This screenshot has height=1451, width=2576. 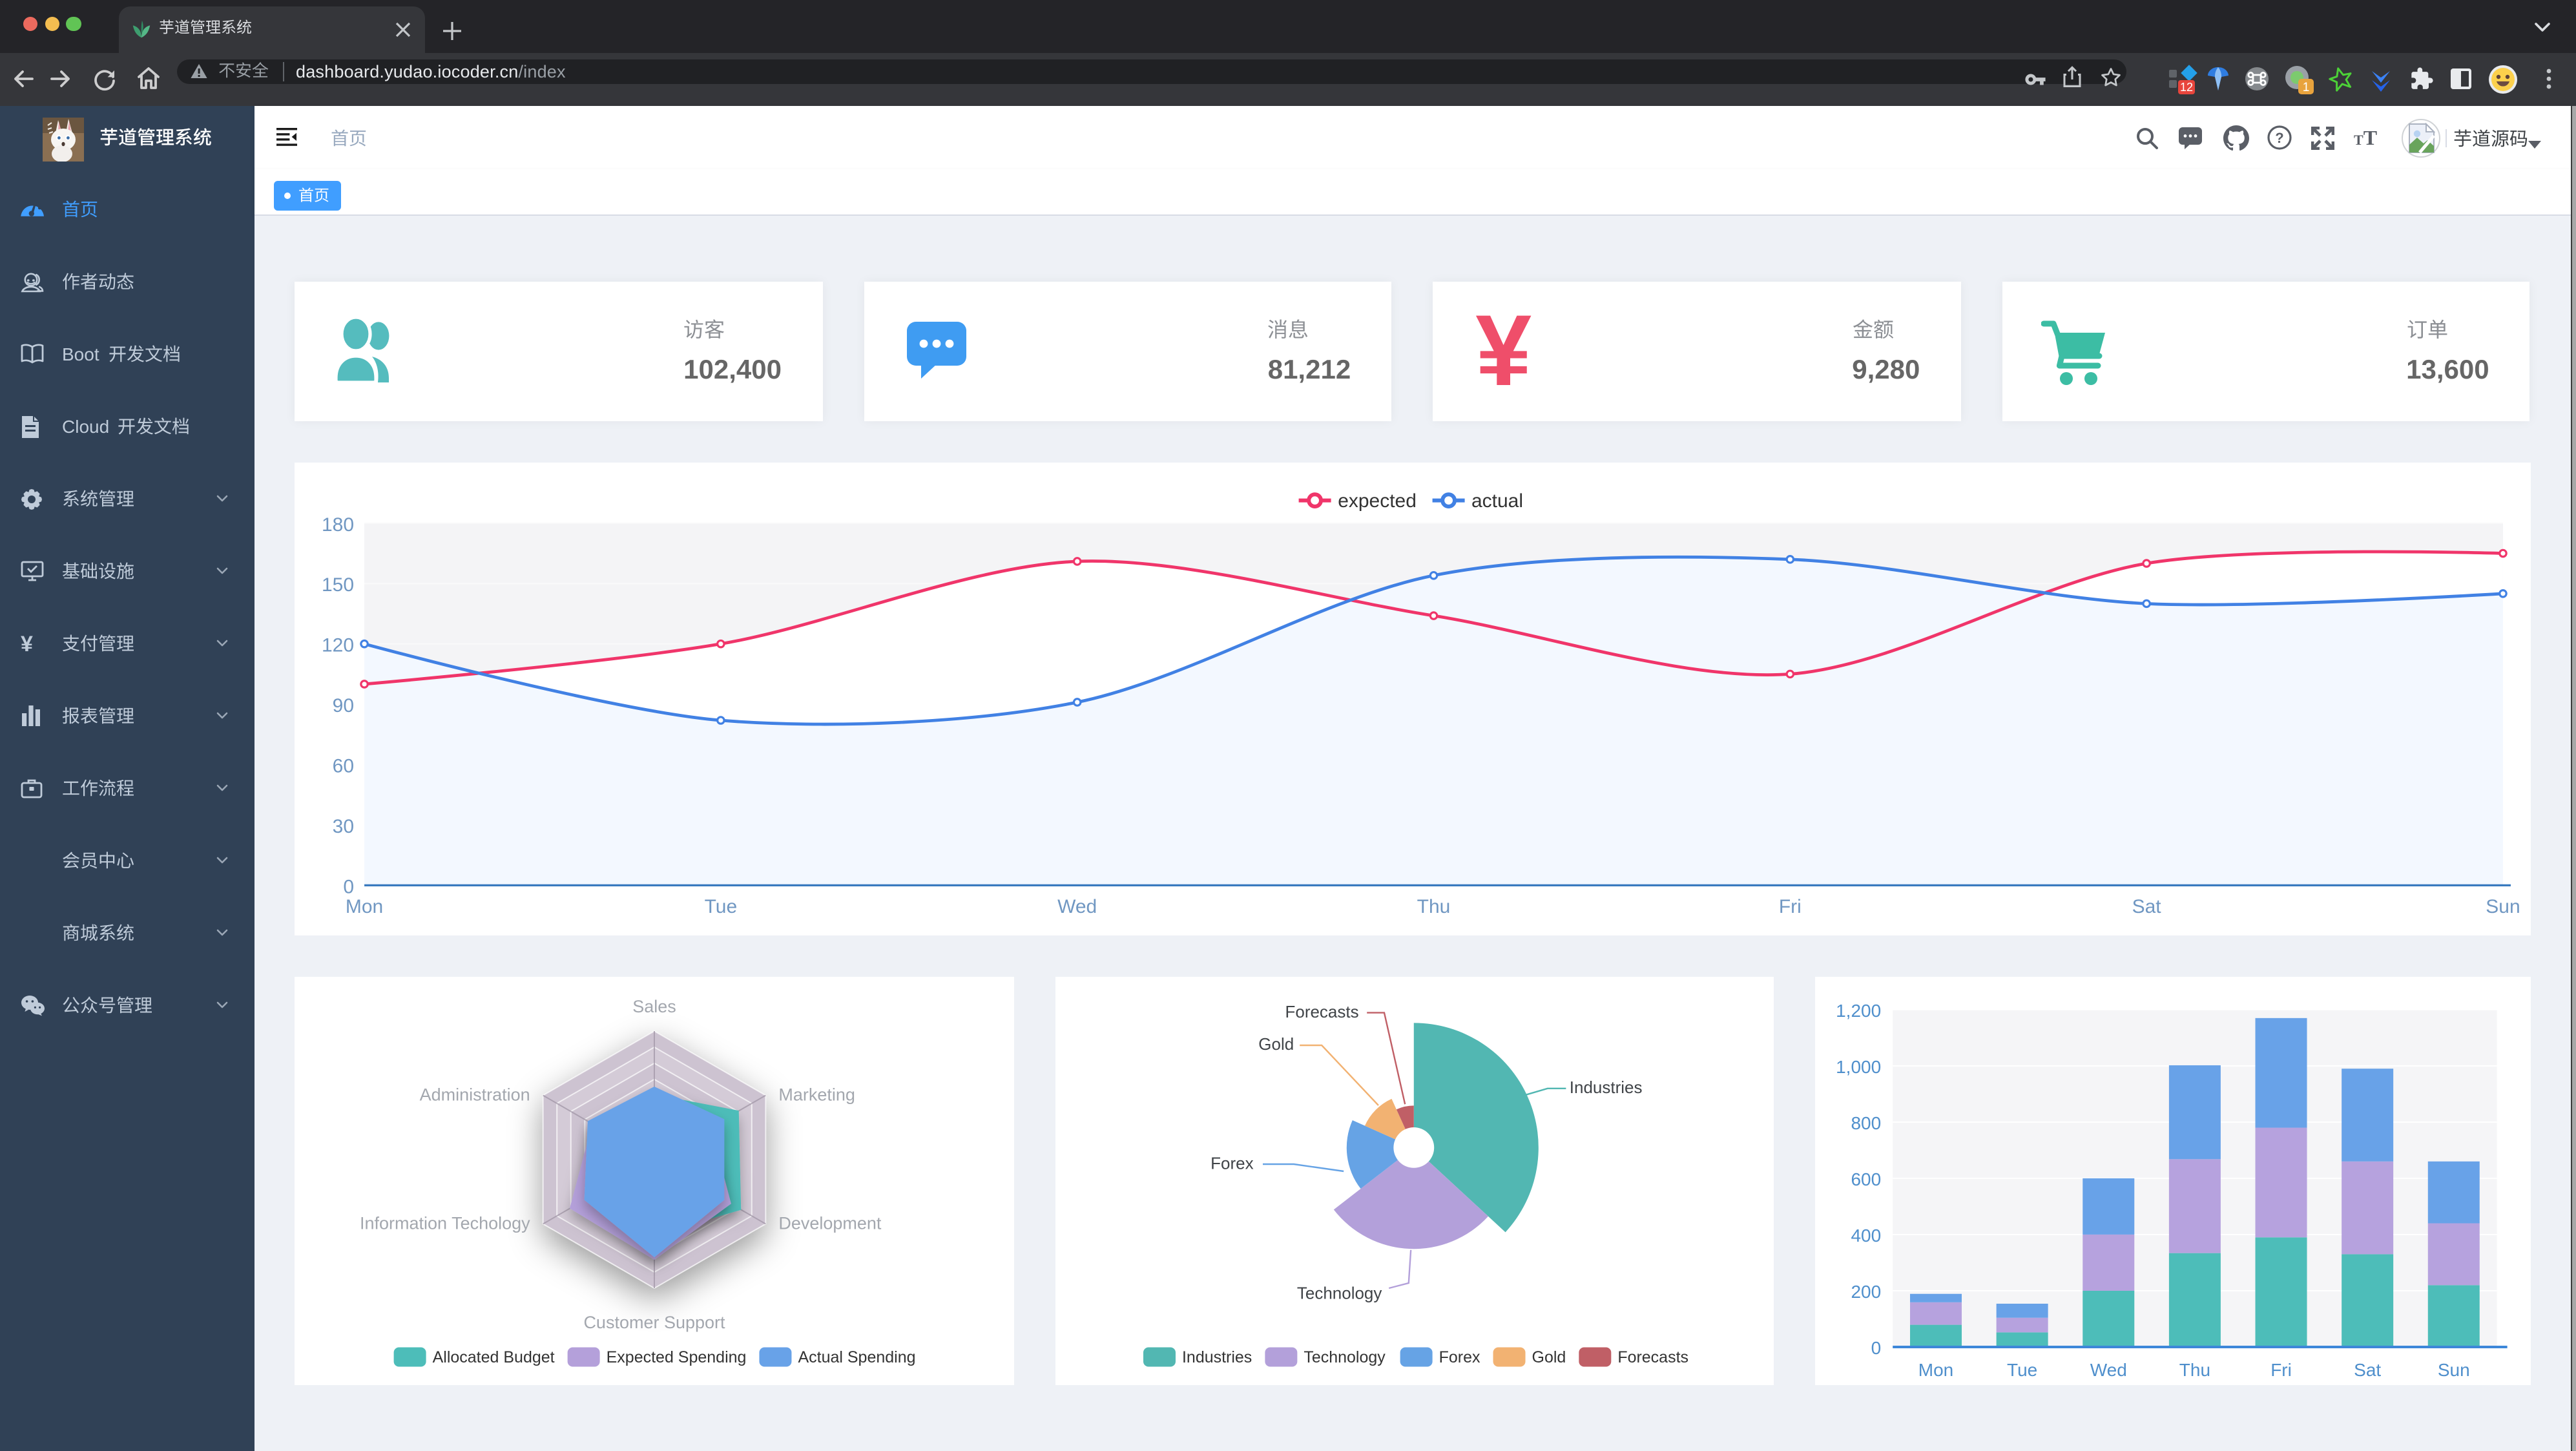 What do you see at coordinates (1866, 1292) in the screenshot?
I see `svg-text: 200` at bounding box center [1866, 1292].